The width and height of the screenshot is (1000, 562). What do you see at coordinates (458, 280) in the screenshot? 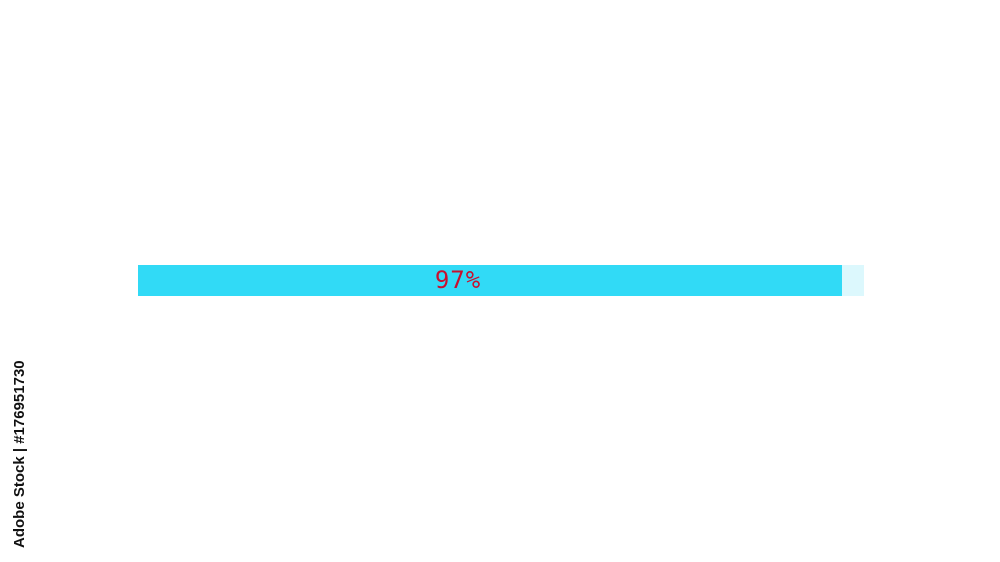
I see `progress-label: 97%` at bounding box center [458, 280].